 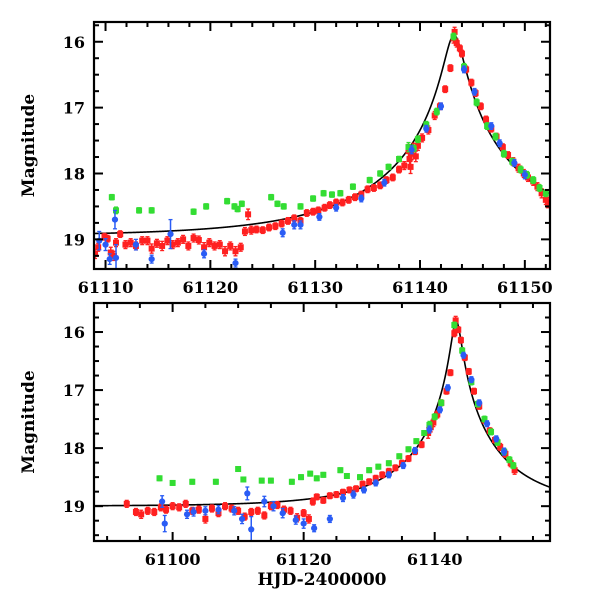 What do you see at coordinates (74, 108) in the screenshot?
I see `y-tick-label: 17` at bounding box center [74, 108].